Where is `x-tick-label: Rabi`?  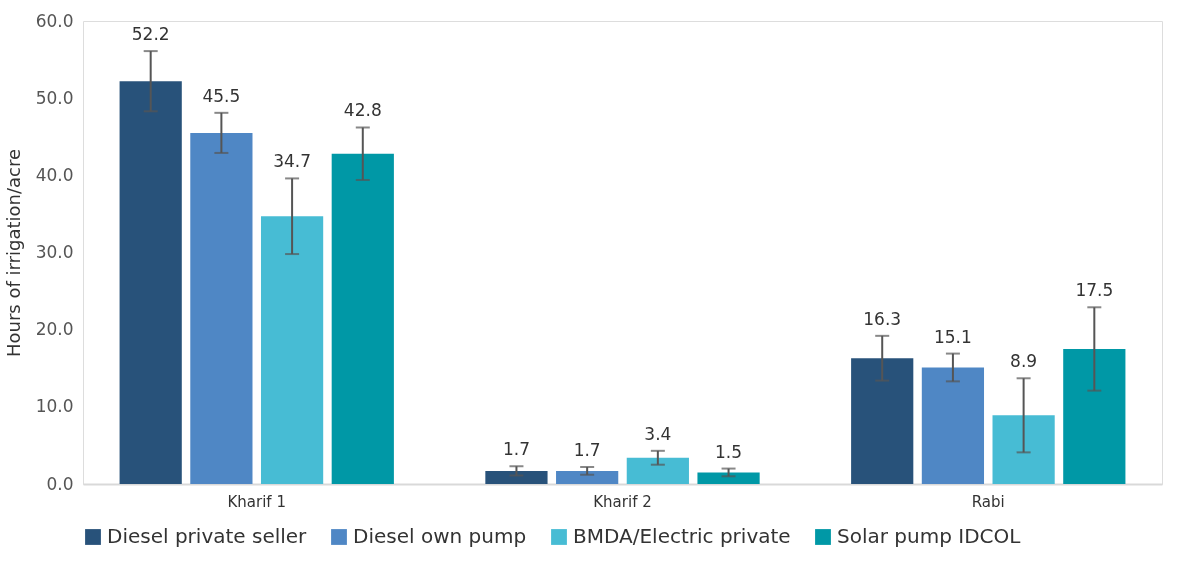
x-tick-label: Rabi is located at coordinates (988, 501).